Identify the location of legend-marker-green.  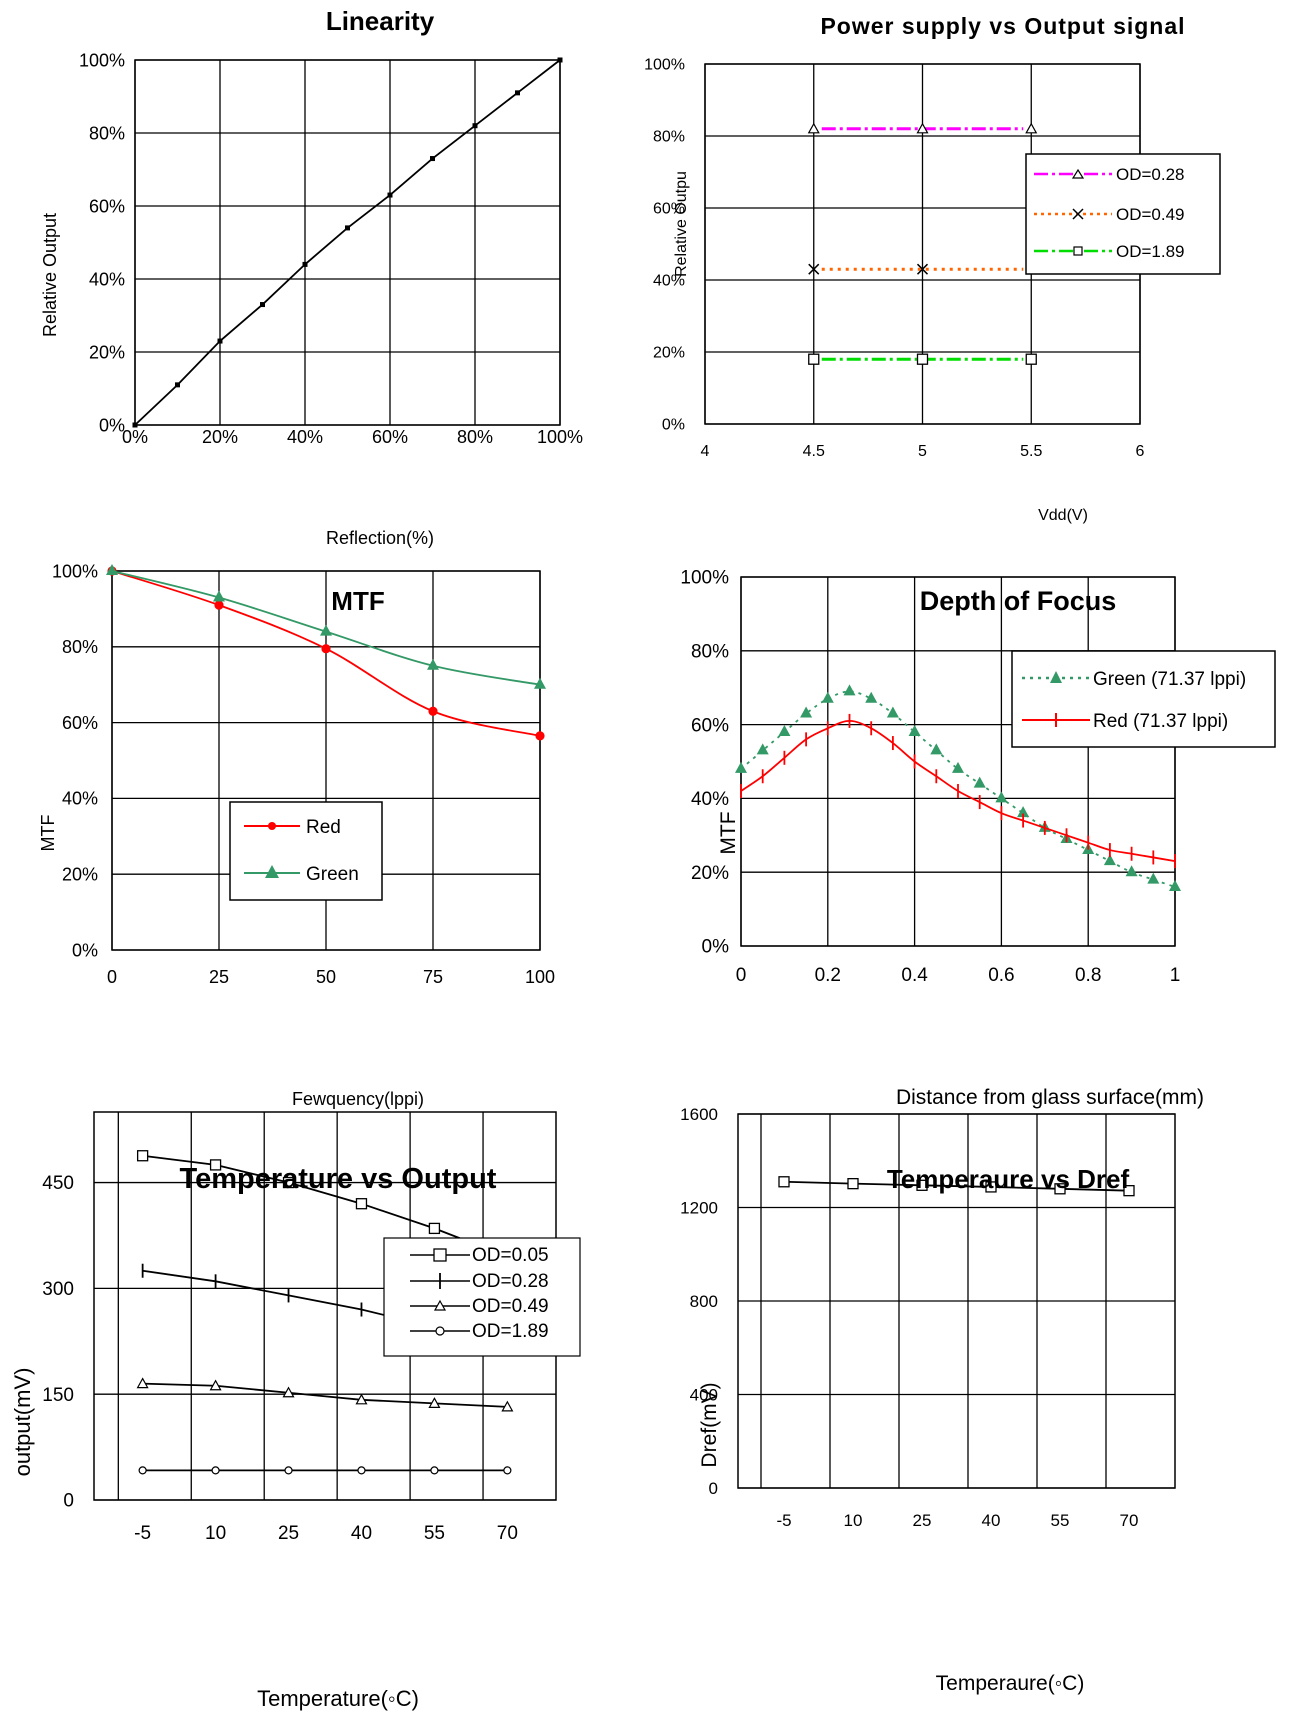
(1056, 677).